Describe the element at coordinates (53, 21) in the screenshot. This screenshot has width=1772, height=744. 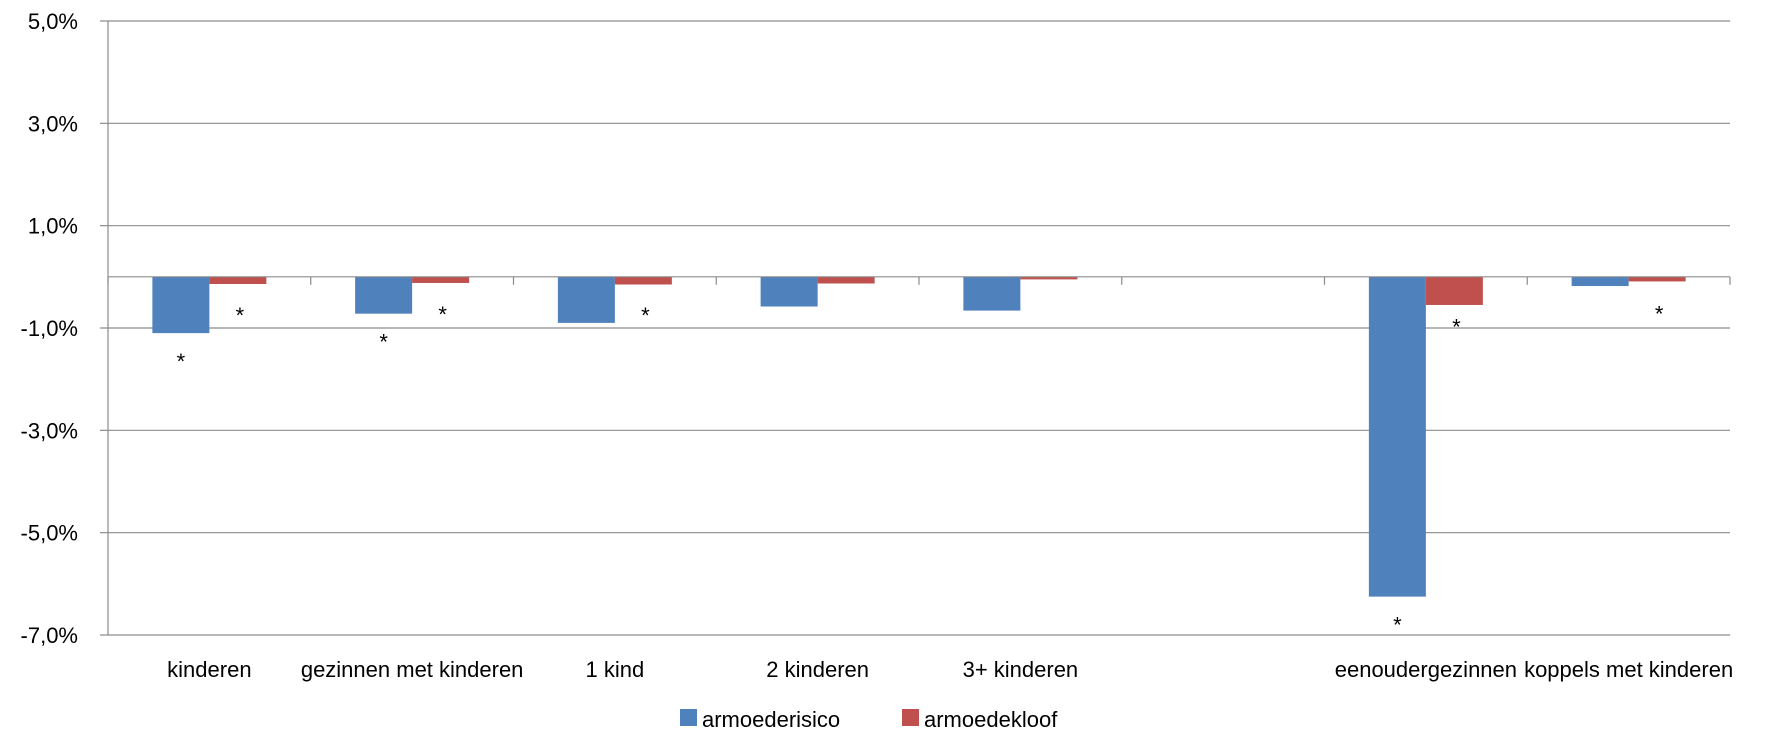
I see `y-tick-label: 5,0%` at that location.